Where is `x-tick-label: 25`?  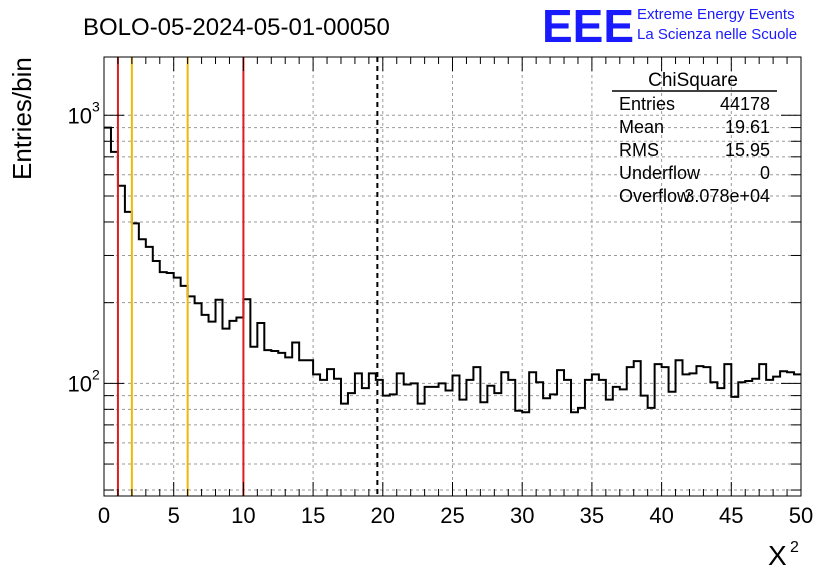
x-tick-label: 25 is located at coordinates (452, 515).